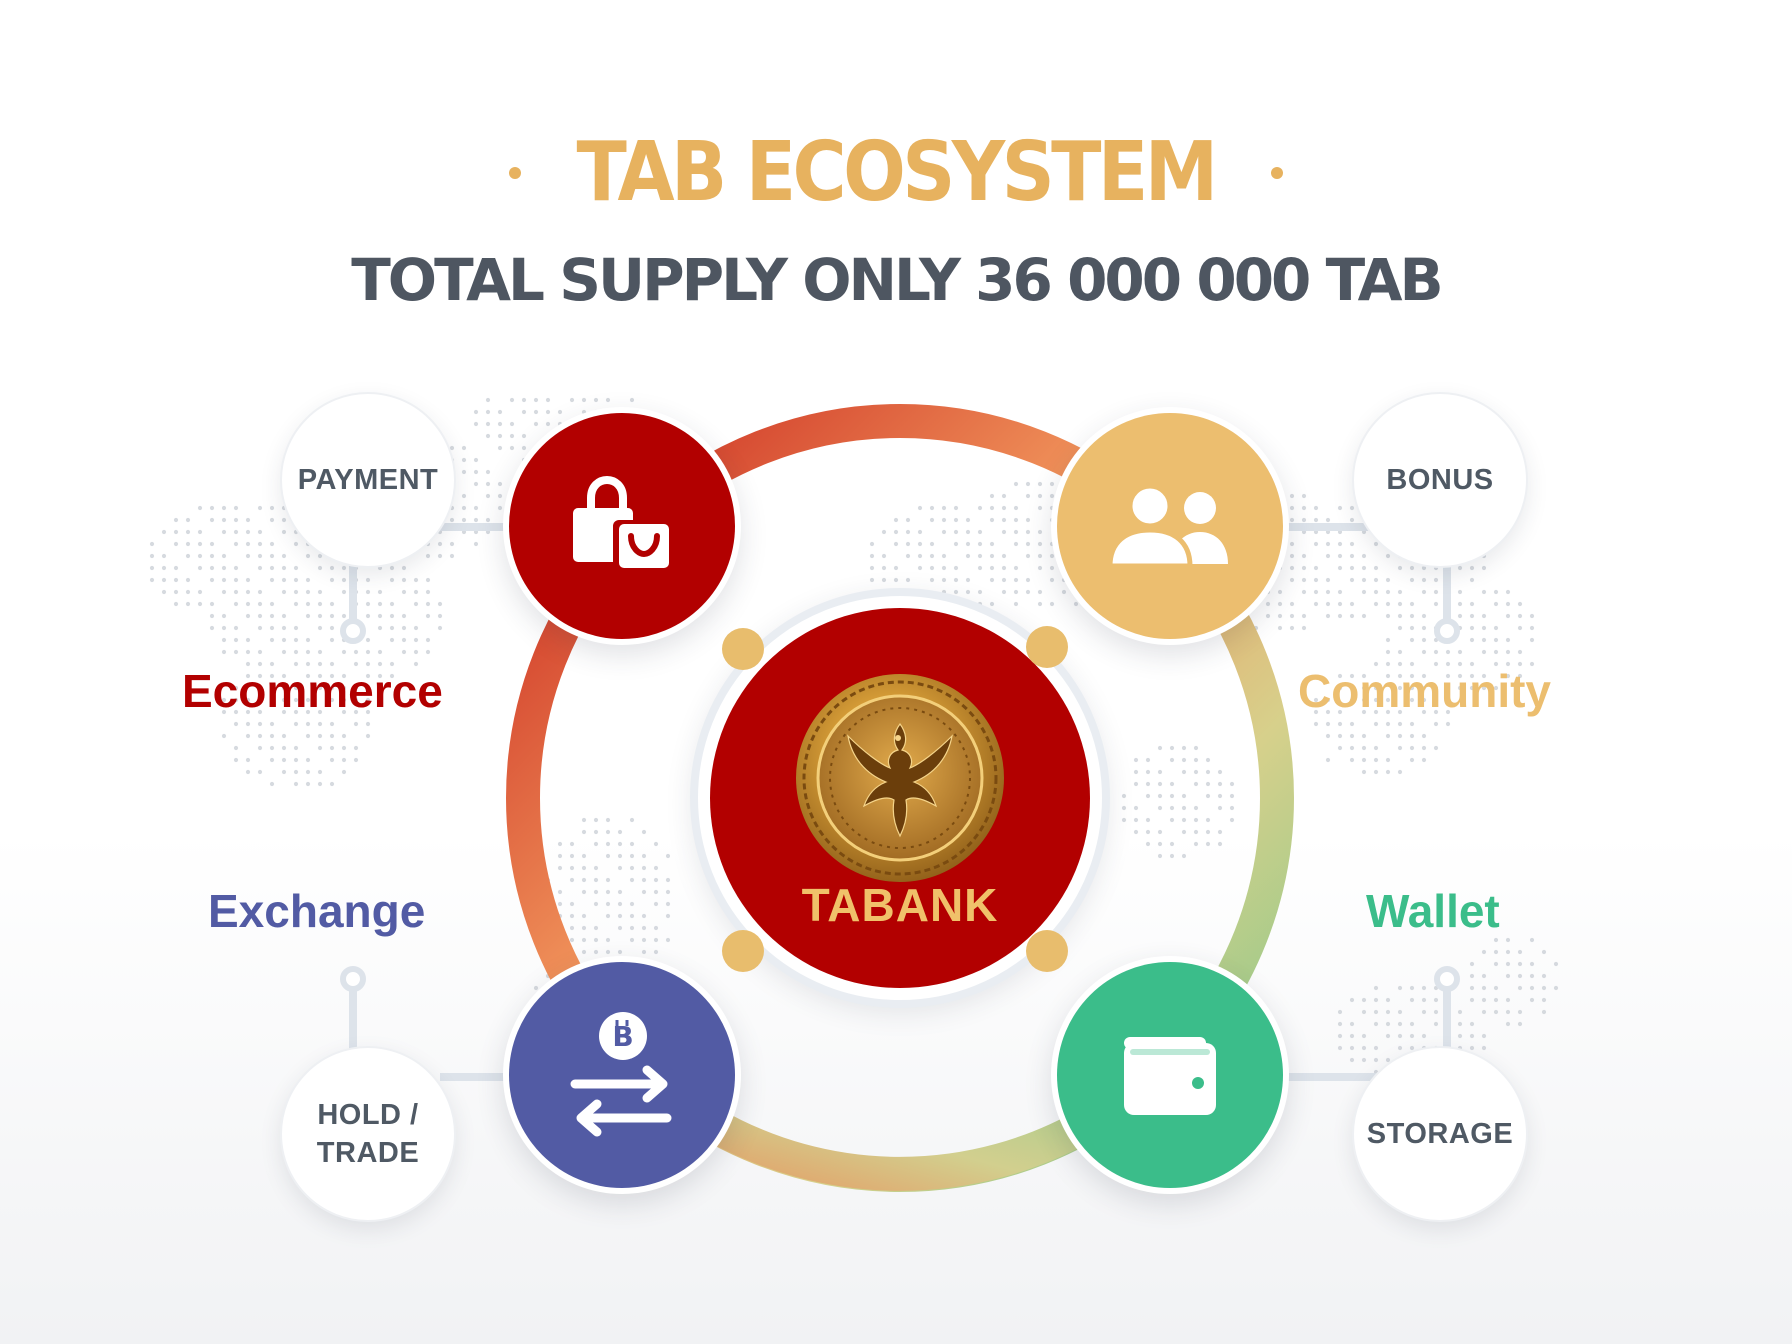 This screenshot has height=1344, width=1792. Describe the element at coordinates (622, 1036) in the screenshot. I see `svg-text: B` at that location.